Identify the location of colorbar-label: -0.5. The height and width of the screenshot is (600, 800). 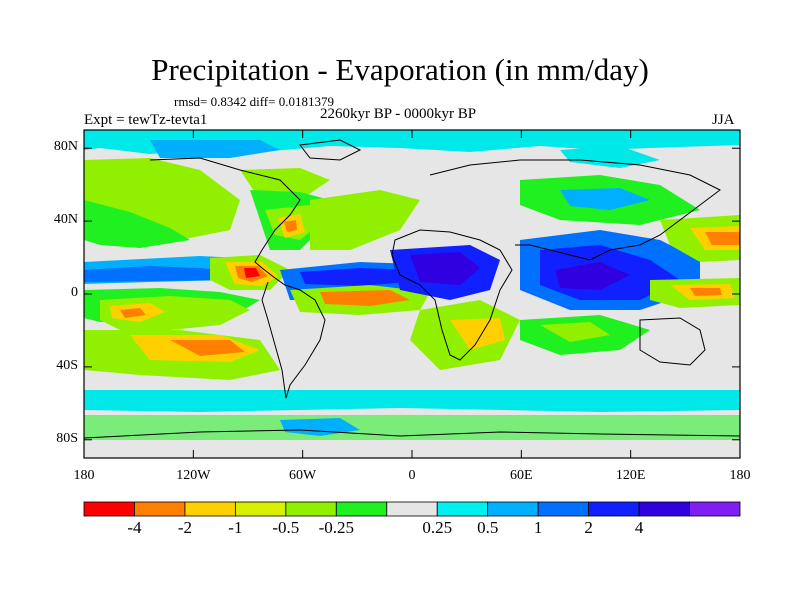
(286, 527).